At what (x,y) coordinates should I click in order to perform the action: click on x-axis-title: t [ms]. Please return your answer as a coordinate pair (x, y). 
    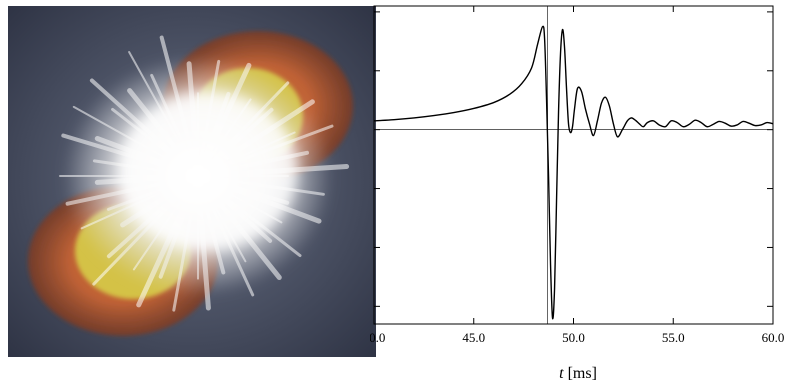
    Looking at the image, I should click on (578, 373).